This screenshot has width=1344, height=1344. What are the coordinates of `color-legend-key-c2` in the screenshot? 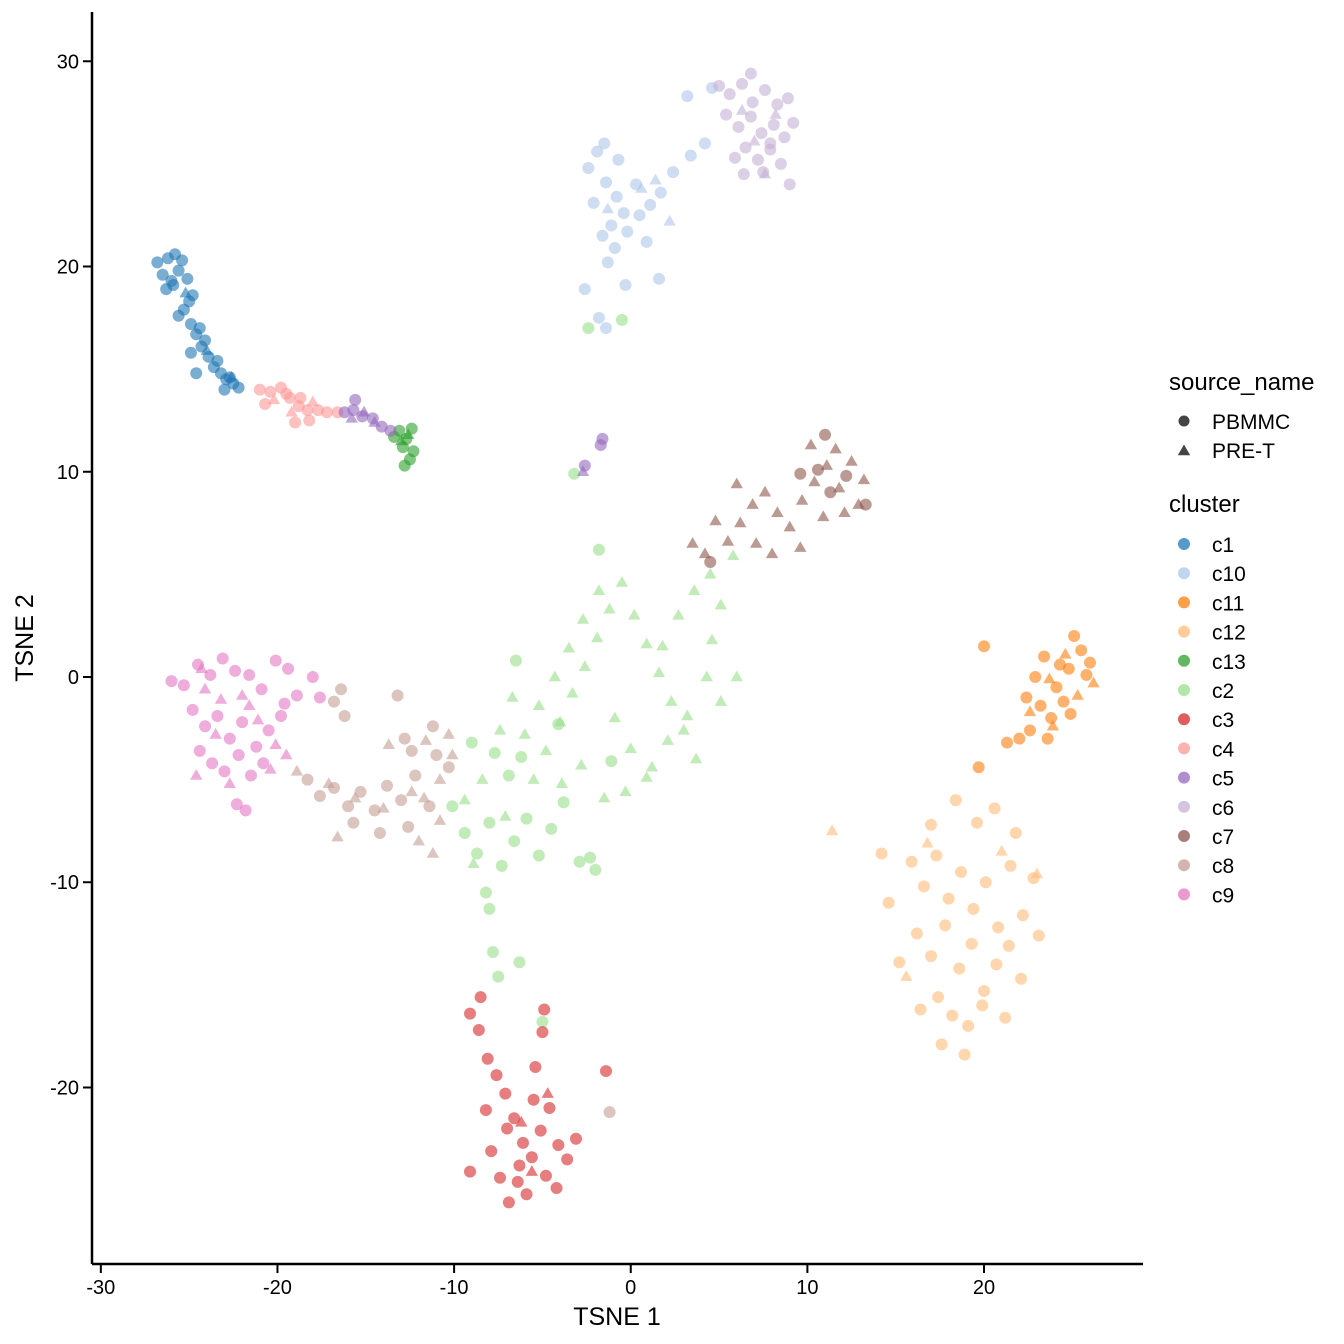 It's located at (1184, 690).